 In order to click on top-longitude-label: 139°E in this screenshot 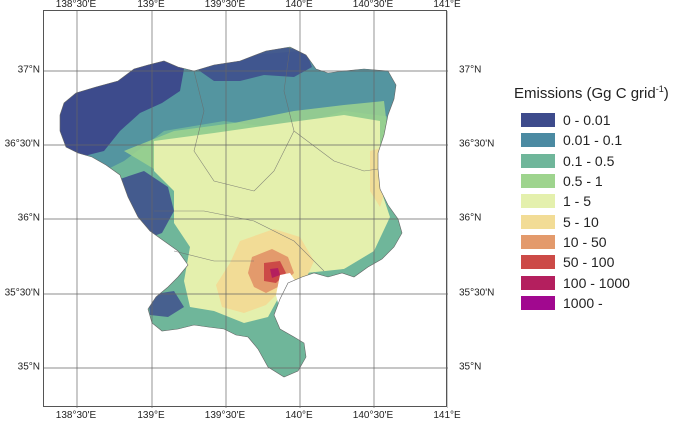, I will do `click(151, 5)`.